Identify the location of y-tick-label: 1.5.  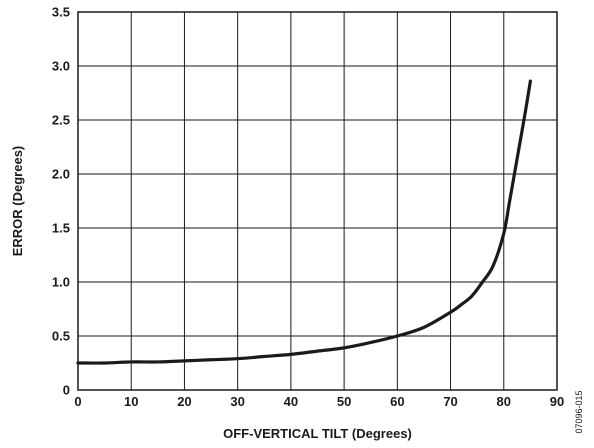
(61, 228).